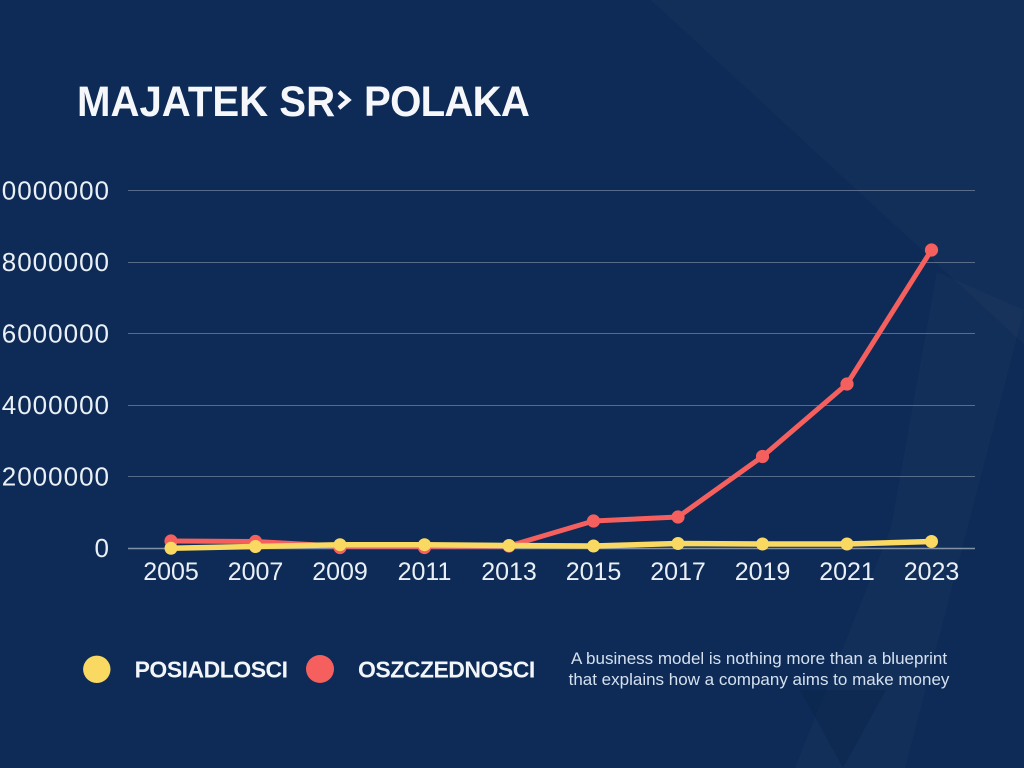  Describe the element at coordinates (446, 669) in the screenshot. I see `svg-text: OSZCZEDNOSCI` at that location.